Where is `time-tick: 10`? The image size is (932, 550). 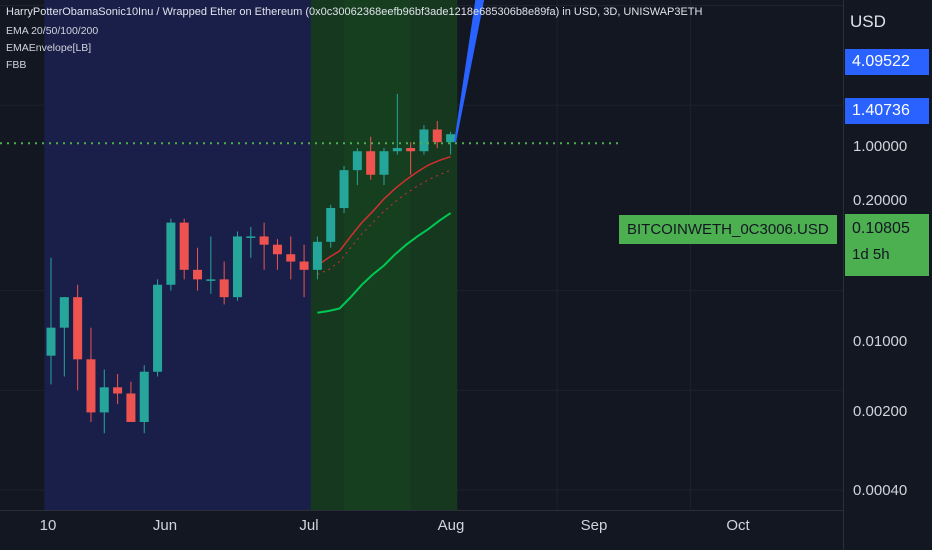
time-tick: 10 is located at coordinates (48, 525).